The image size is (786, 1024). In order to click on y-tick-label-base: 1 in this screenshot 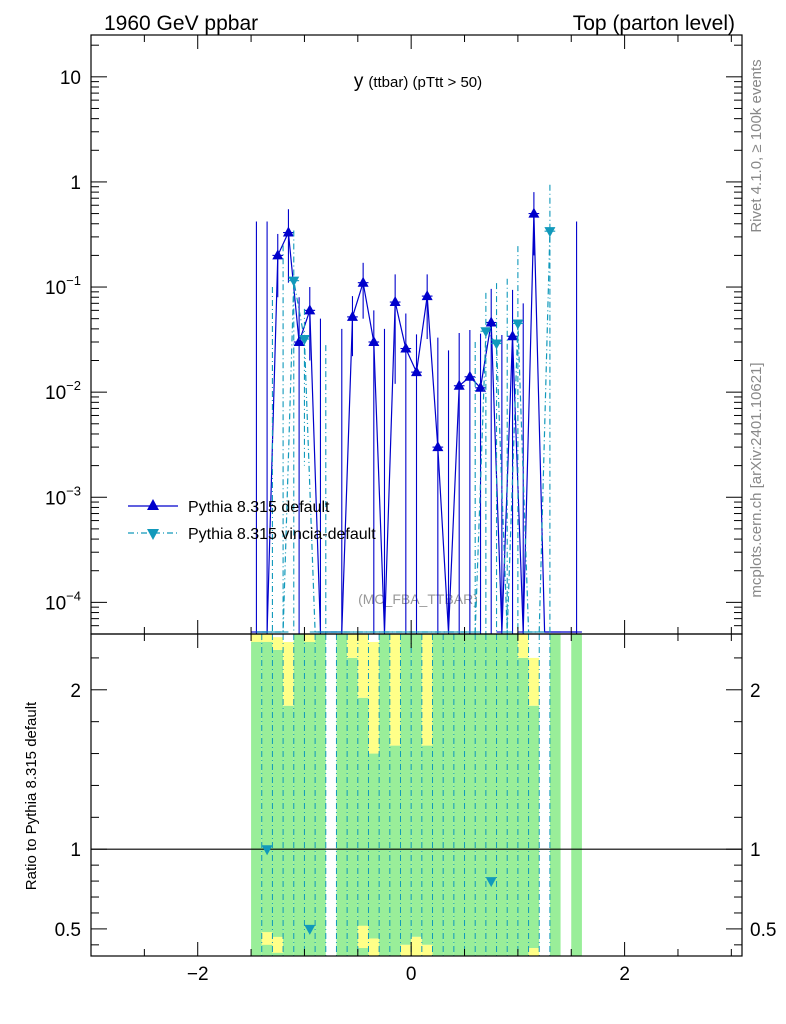, I will do `click(75, 183)`.